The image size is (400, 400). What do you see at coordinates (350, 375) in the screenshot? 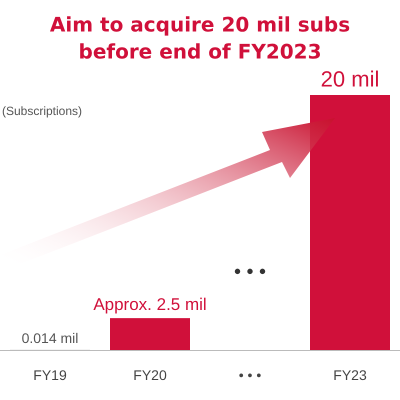
I see `x-tick-label: FY23` at bounding box center [350, 375].